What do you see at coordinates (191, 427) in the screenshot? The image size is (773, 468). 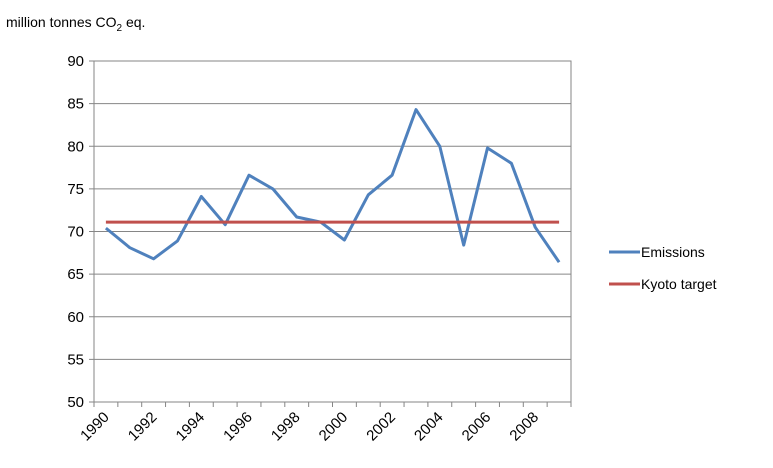 I see `x-tick-label: 1994` at bounding box center [191, 427].